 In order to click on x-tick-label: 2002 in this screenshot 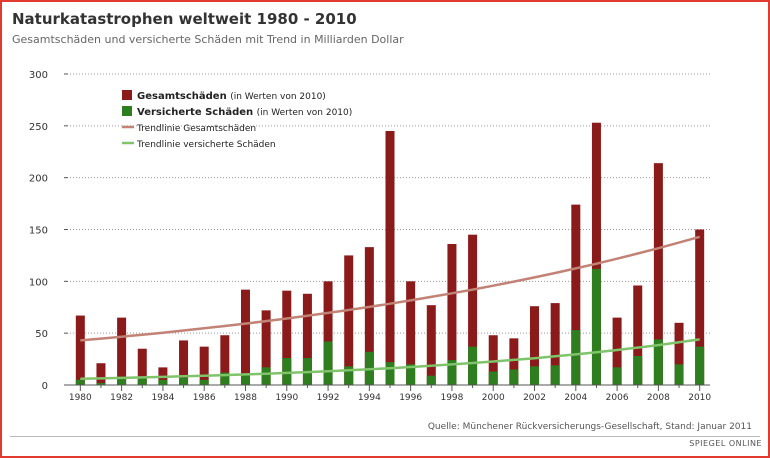, I will do `click(534, 398)`.